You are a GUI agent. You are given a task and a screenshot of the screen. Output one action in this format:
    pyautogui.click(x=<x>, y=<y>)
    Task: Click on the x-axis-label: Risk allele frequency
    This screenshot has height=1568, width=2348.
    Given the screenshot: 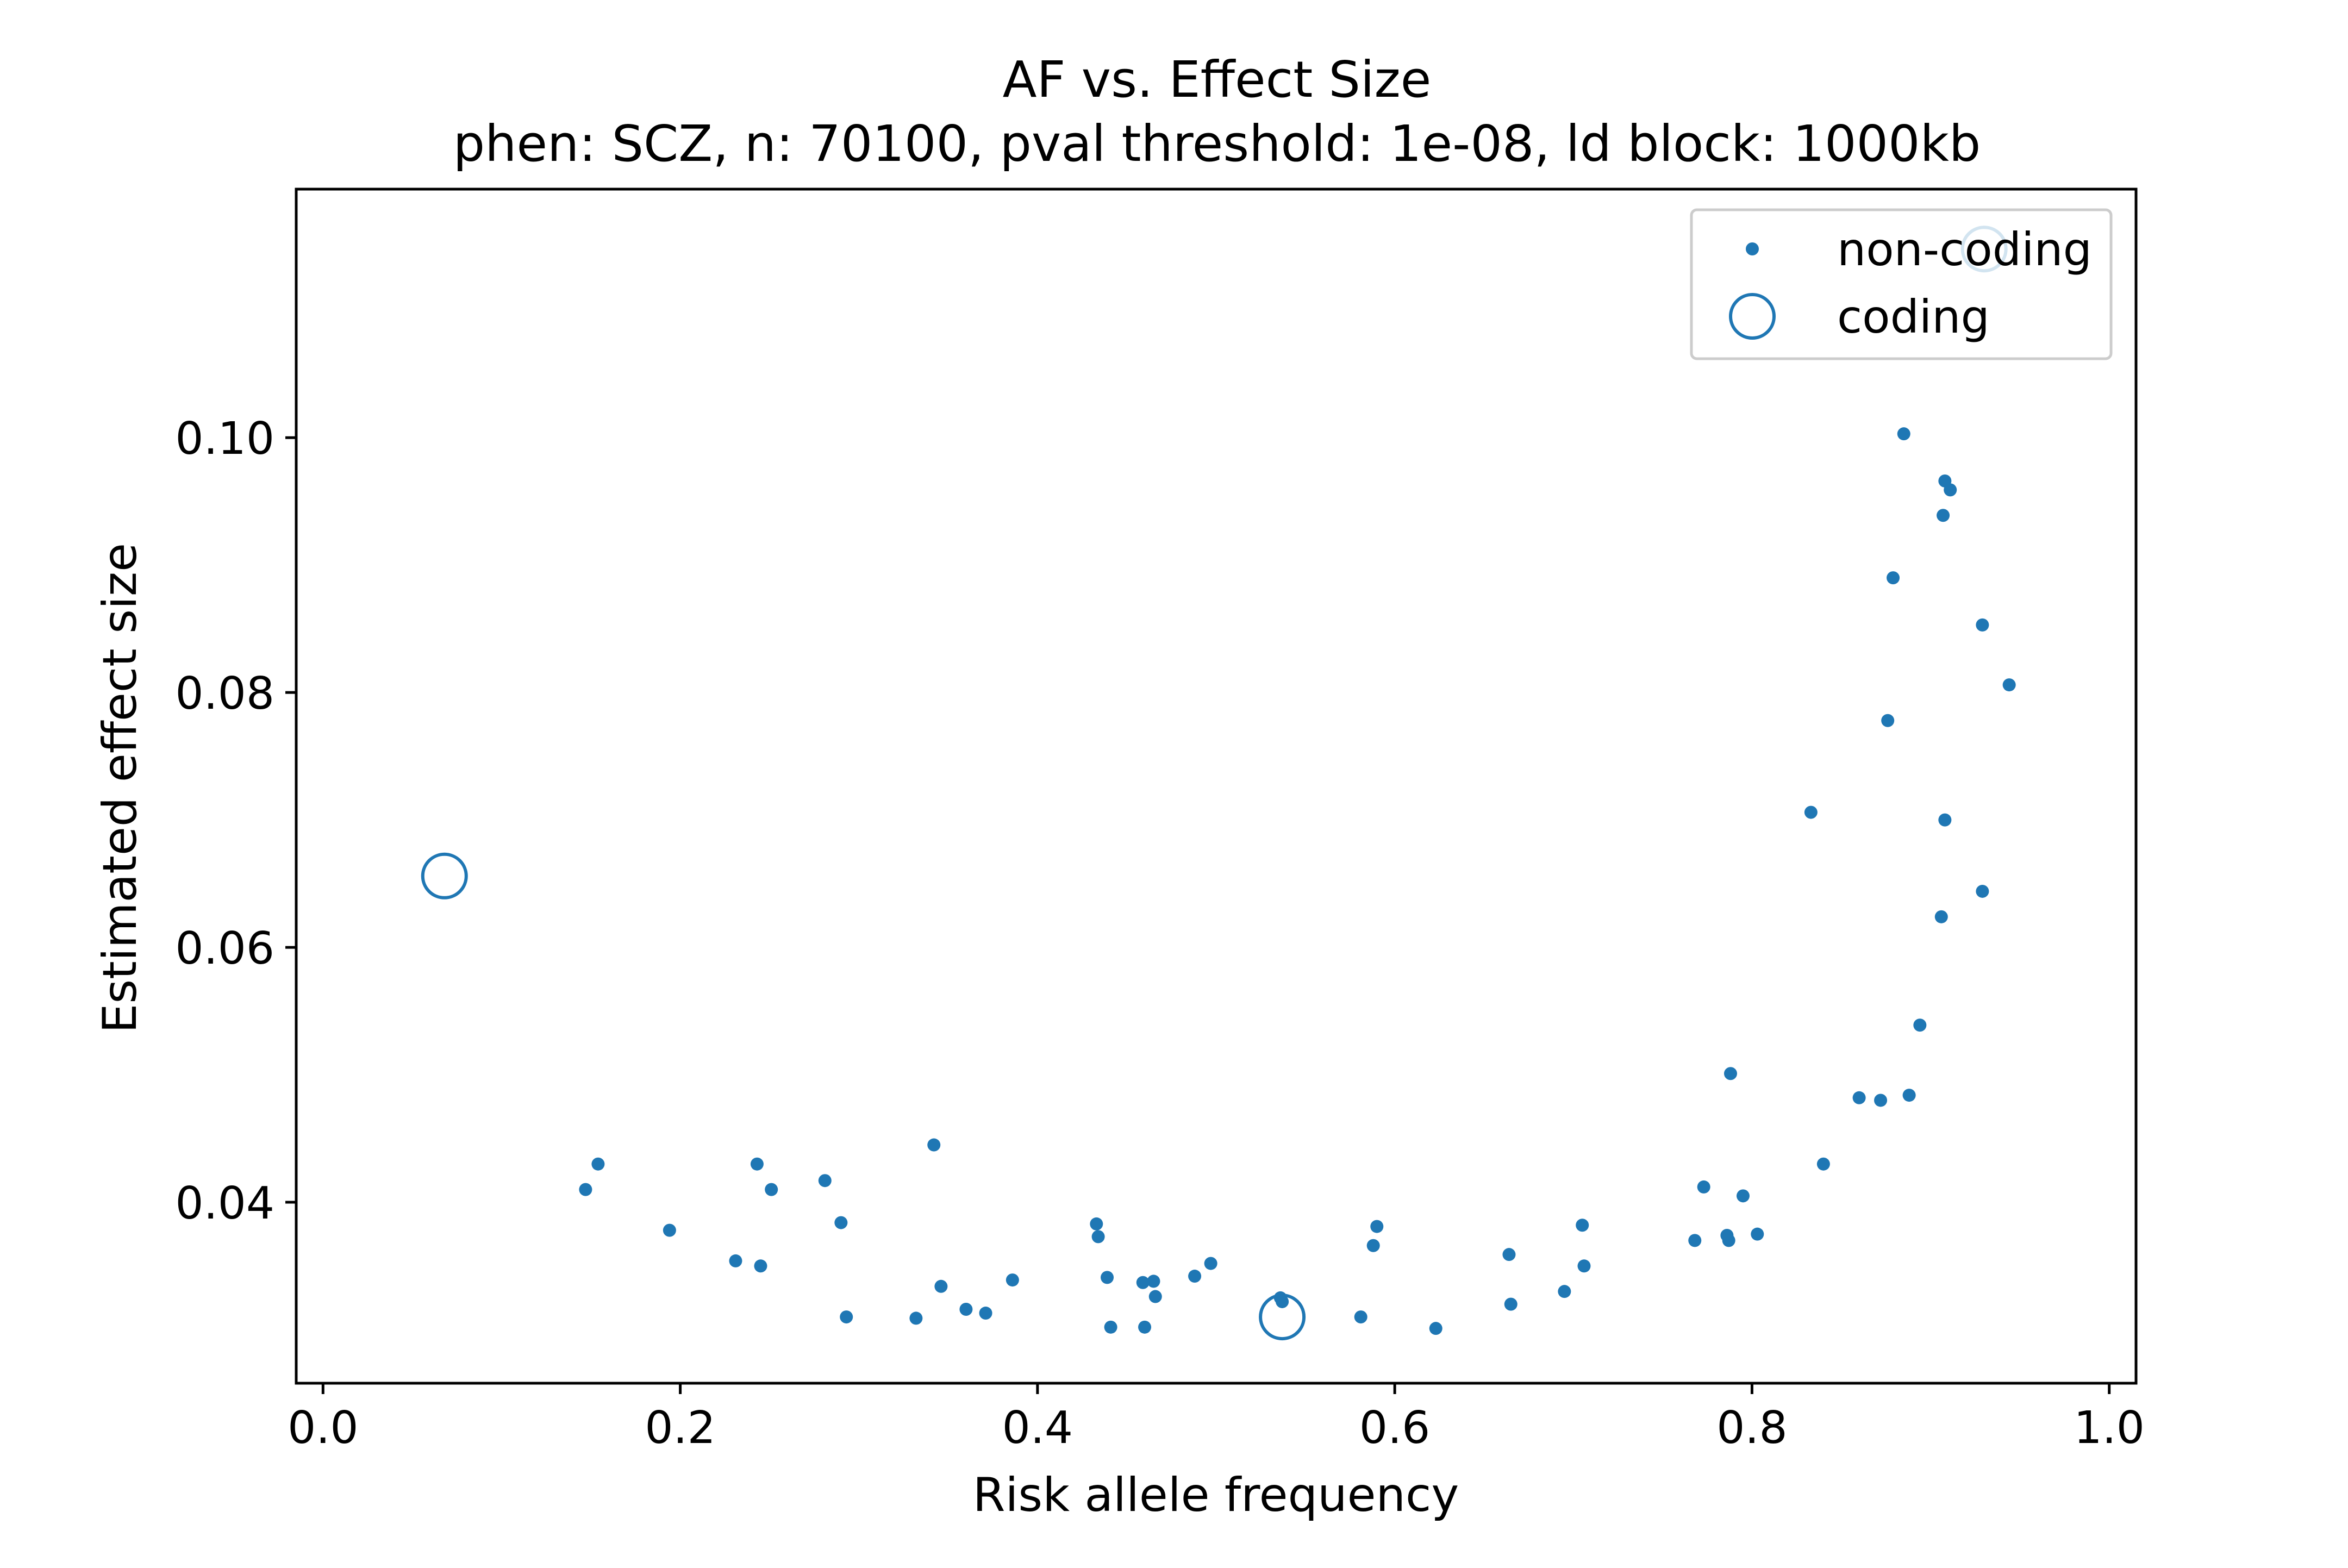 What is the action you would take?
    pyautogui.click(x=1216, y=1495)
    